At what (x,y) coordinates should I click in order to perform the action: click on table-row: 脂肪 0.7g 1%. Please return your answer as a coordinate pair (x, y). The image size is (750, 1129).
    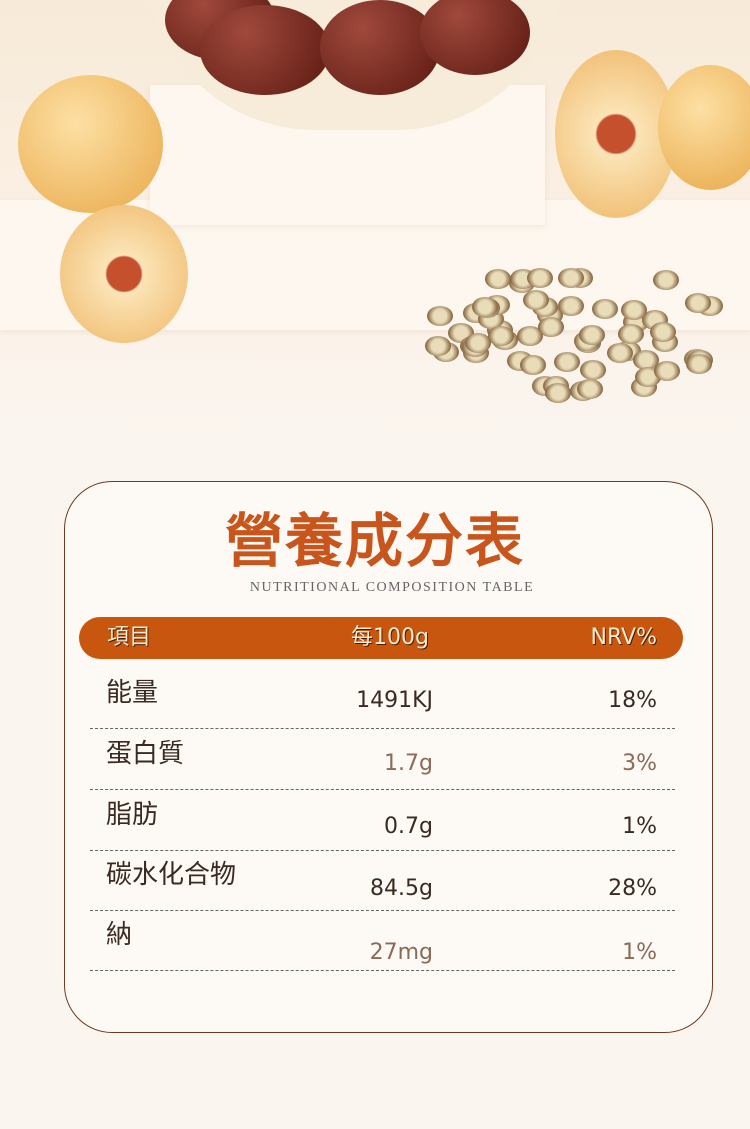
    Looking at the image, I should click on (382, 820).